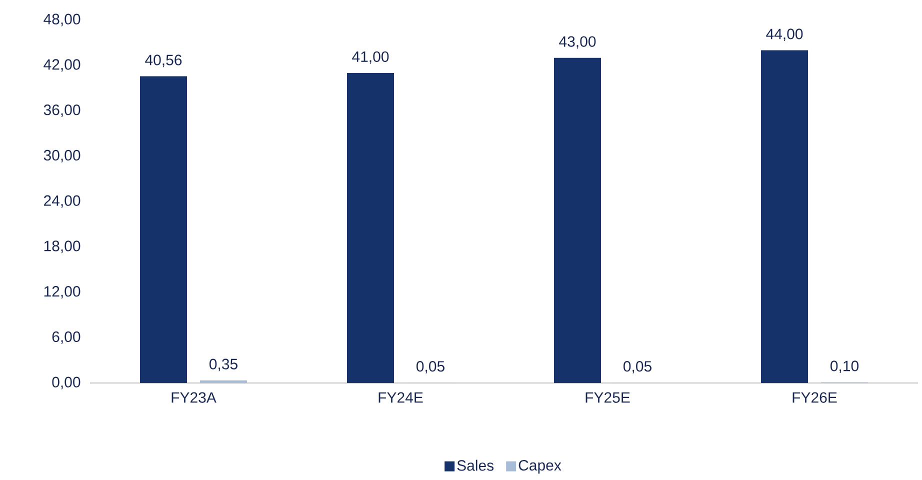  What do you see at coordinates (370, 57) in the screenshot?
I see `data-label: 41,00` at bounding box center [370, 57].